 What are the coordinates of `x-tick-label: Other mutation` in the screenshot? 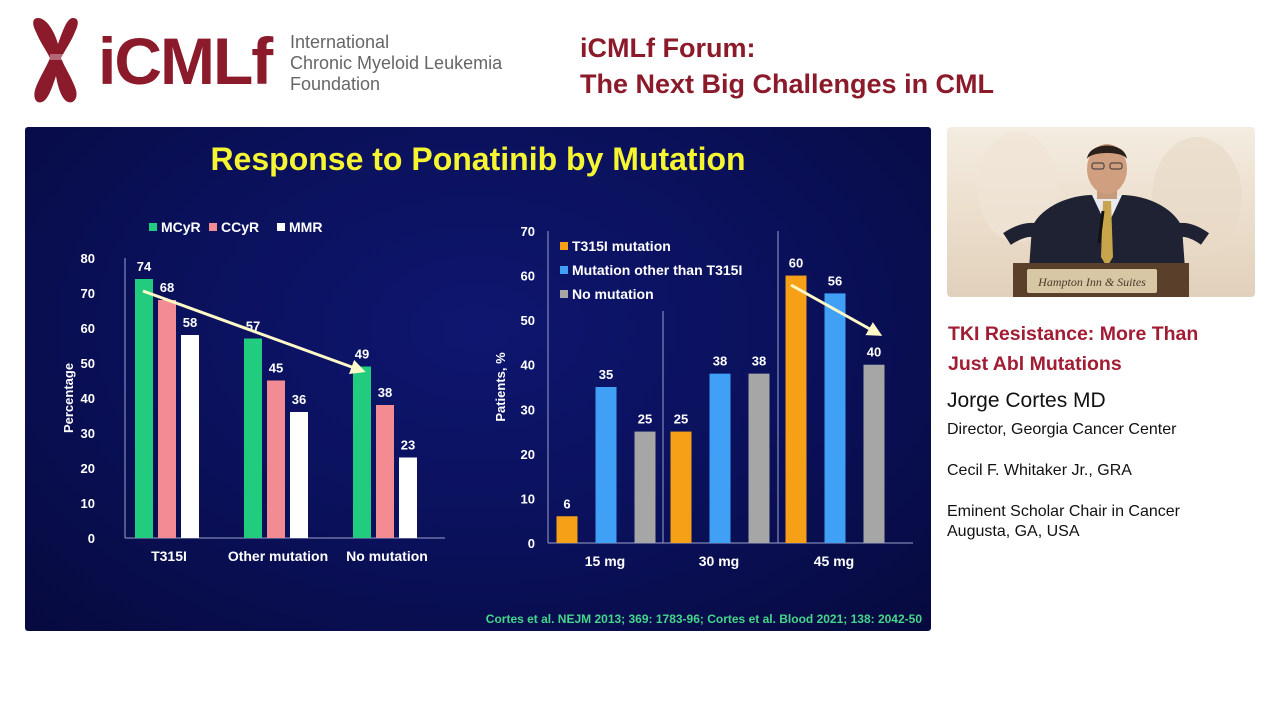 It's located at (278, 556).